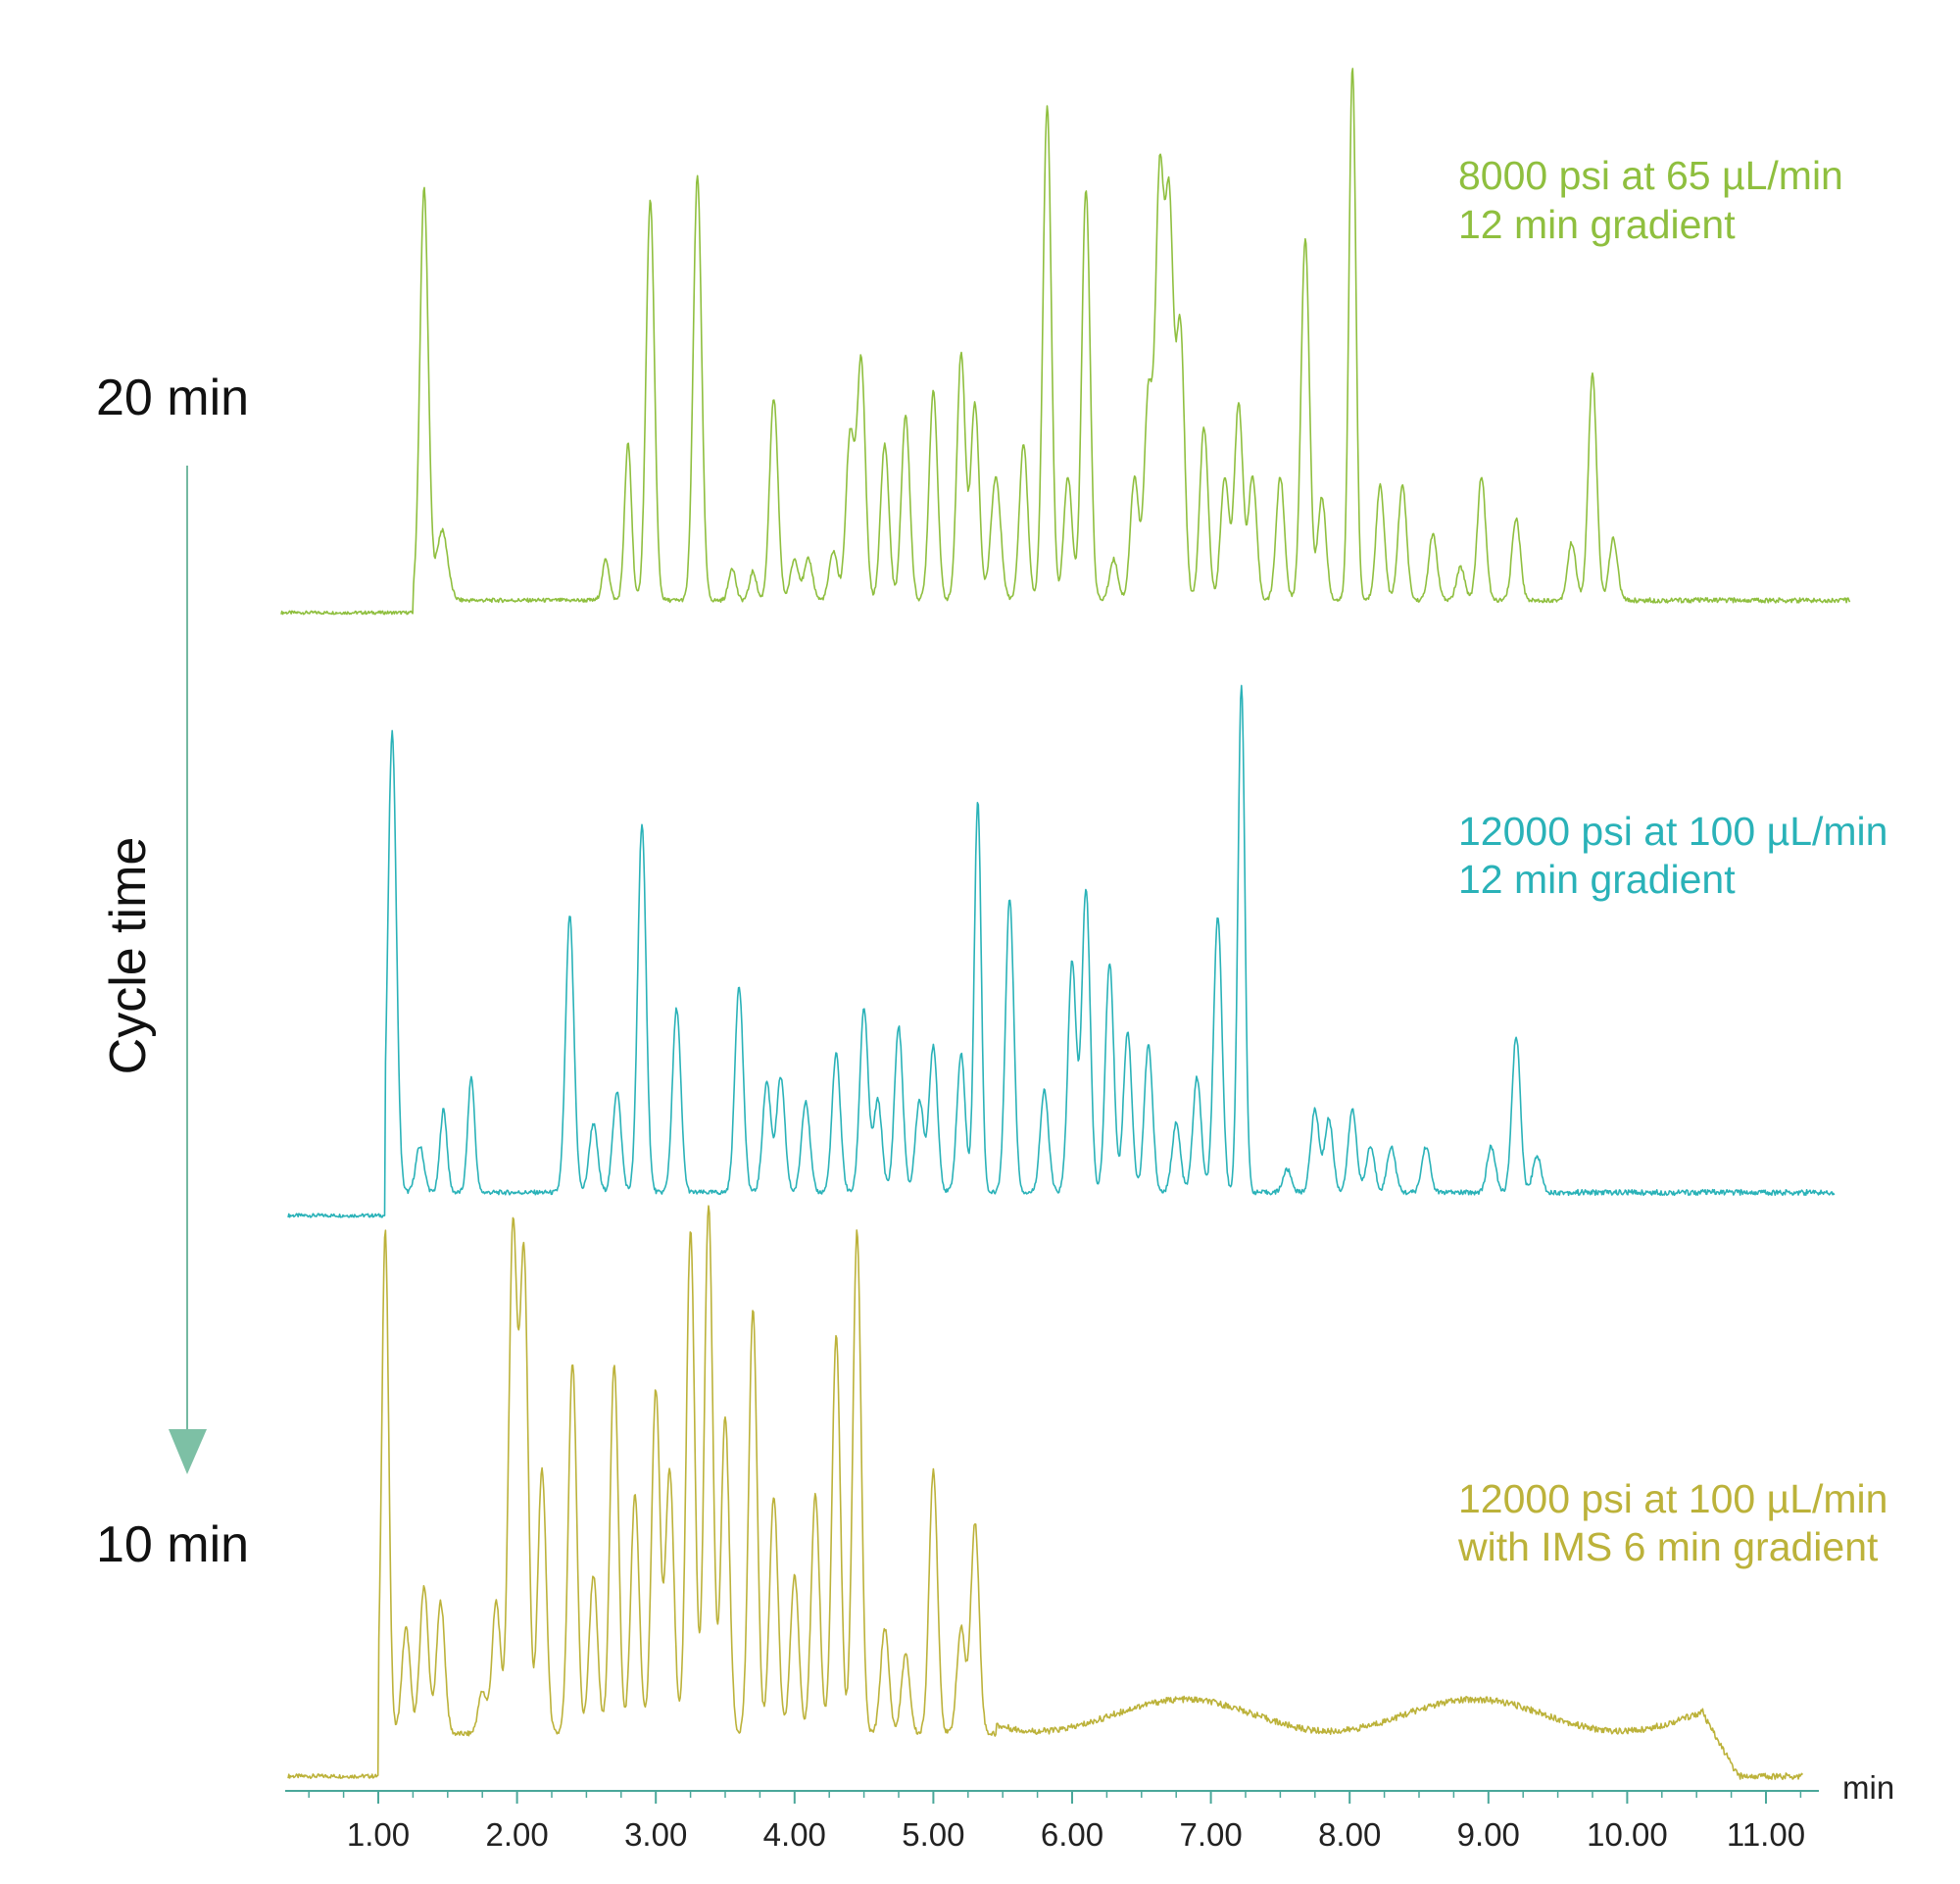 The image size is (1960, 1884). I want to click on x-tick-label: 2.00, so click(516, 1835).